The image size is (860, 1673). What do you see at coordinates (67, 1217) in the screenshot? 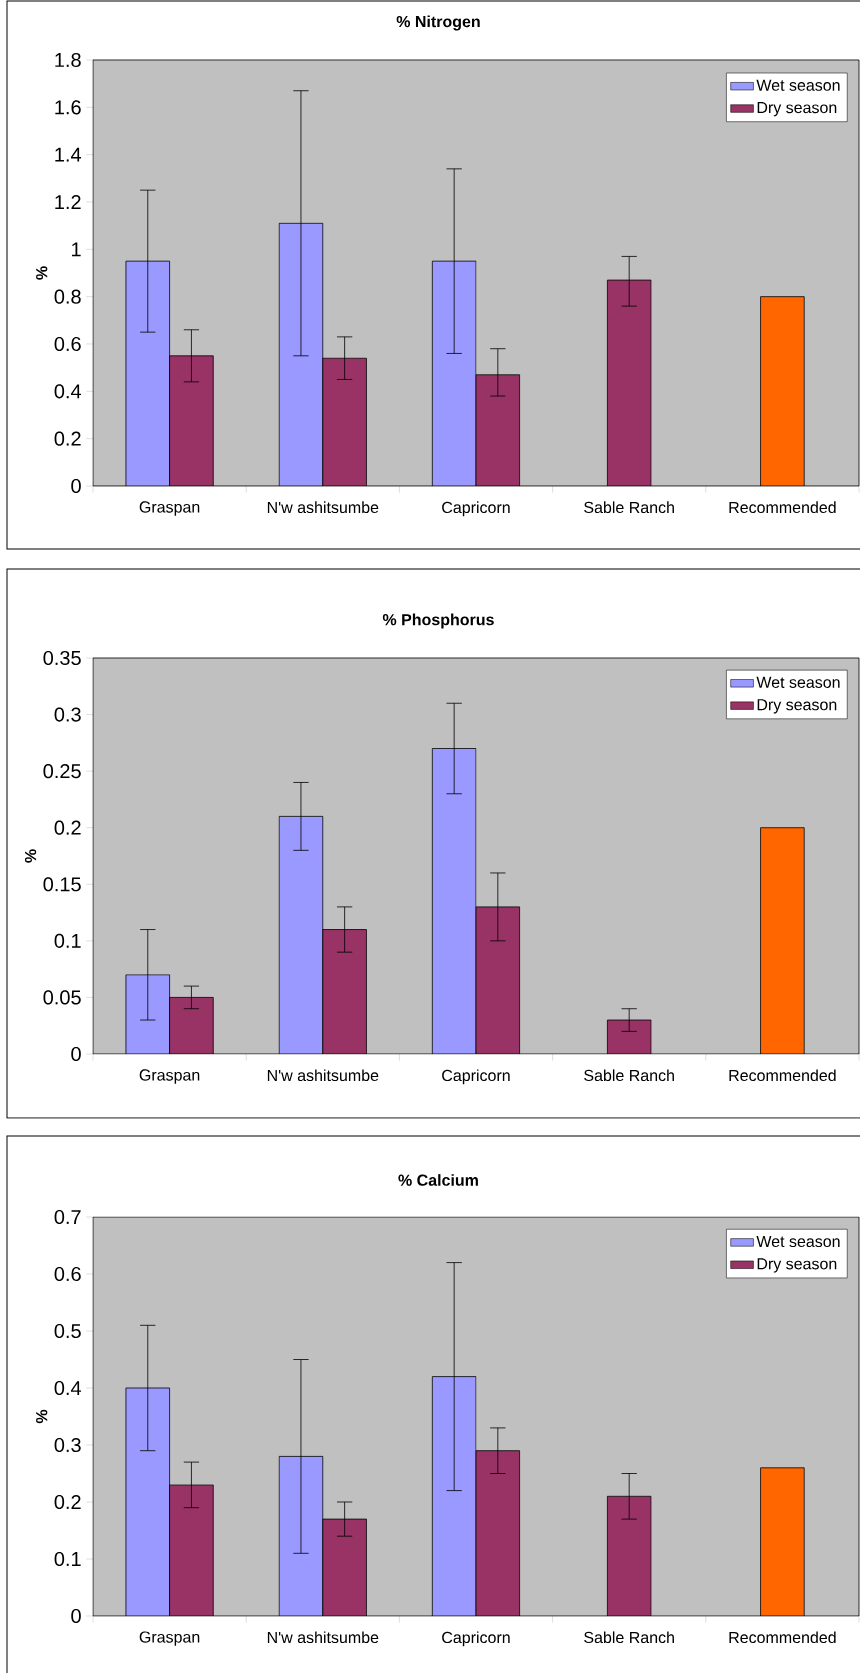
I see `y-tick-label: 0.7` at bounding box center [67, 1217].